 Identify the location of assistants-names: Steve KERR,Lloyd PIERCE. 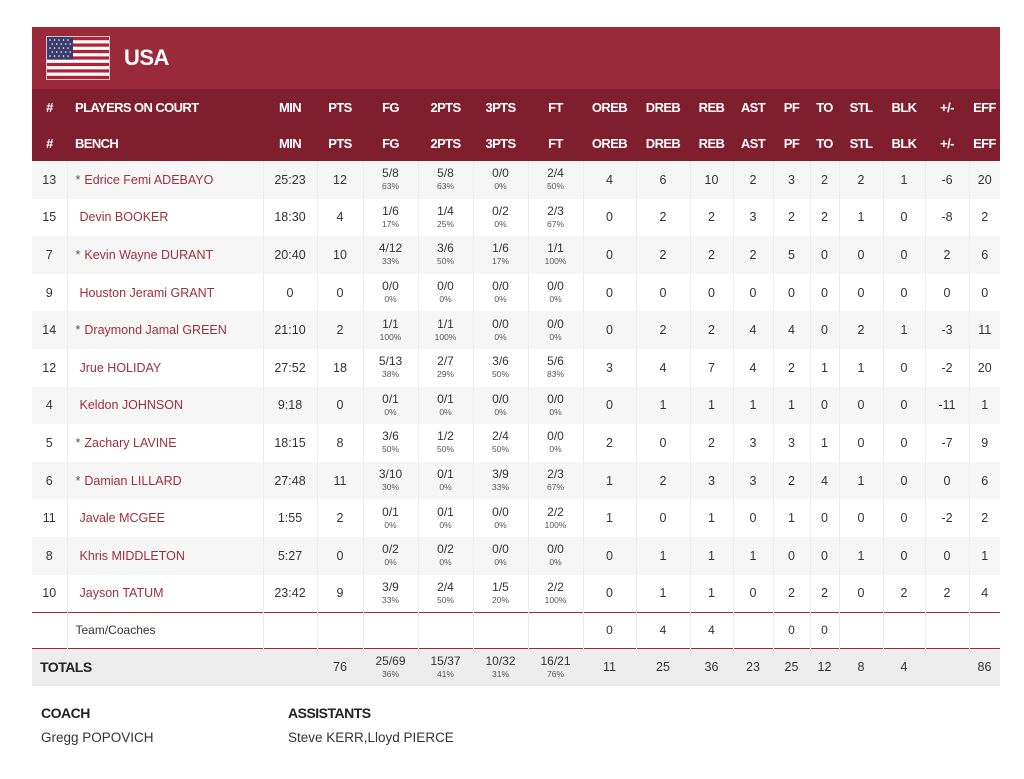
(371, 737).